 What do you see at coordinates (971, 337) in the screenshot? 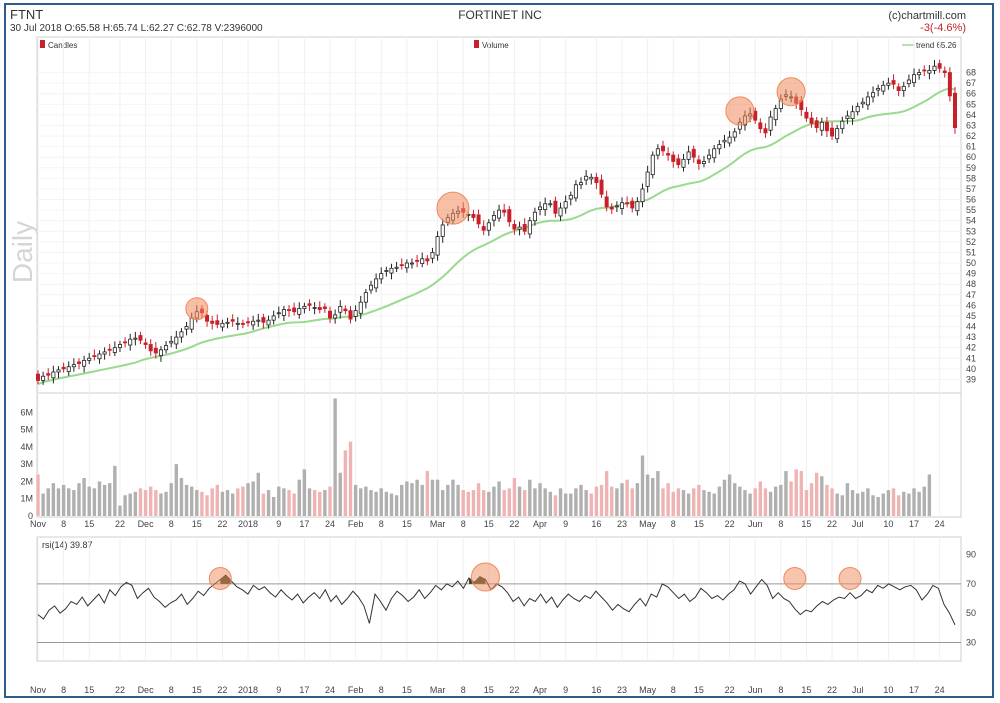
I see `price-tick-label: 43` at bounding box center [971, 337].